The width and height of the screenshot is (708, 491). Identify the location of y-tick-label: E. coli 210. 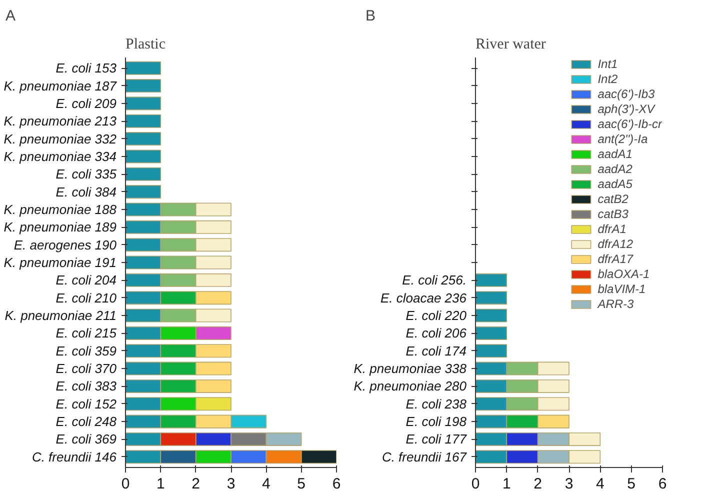
(87, 298).